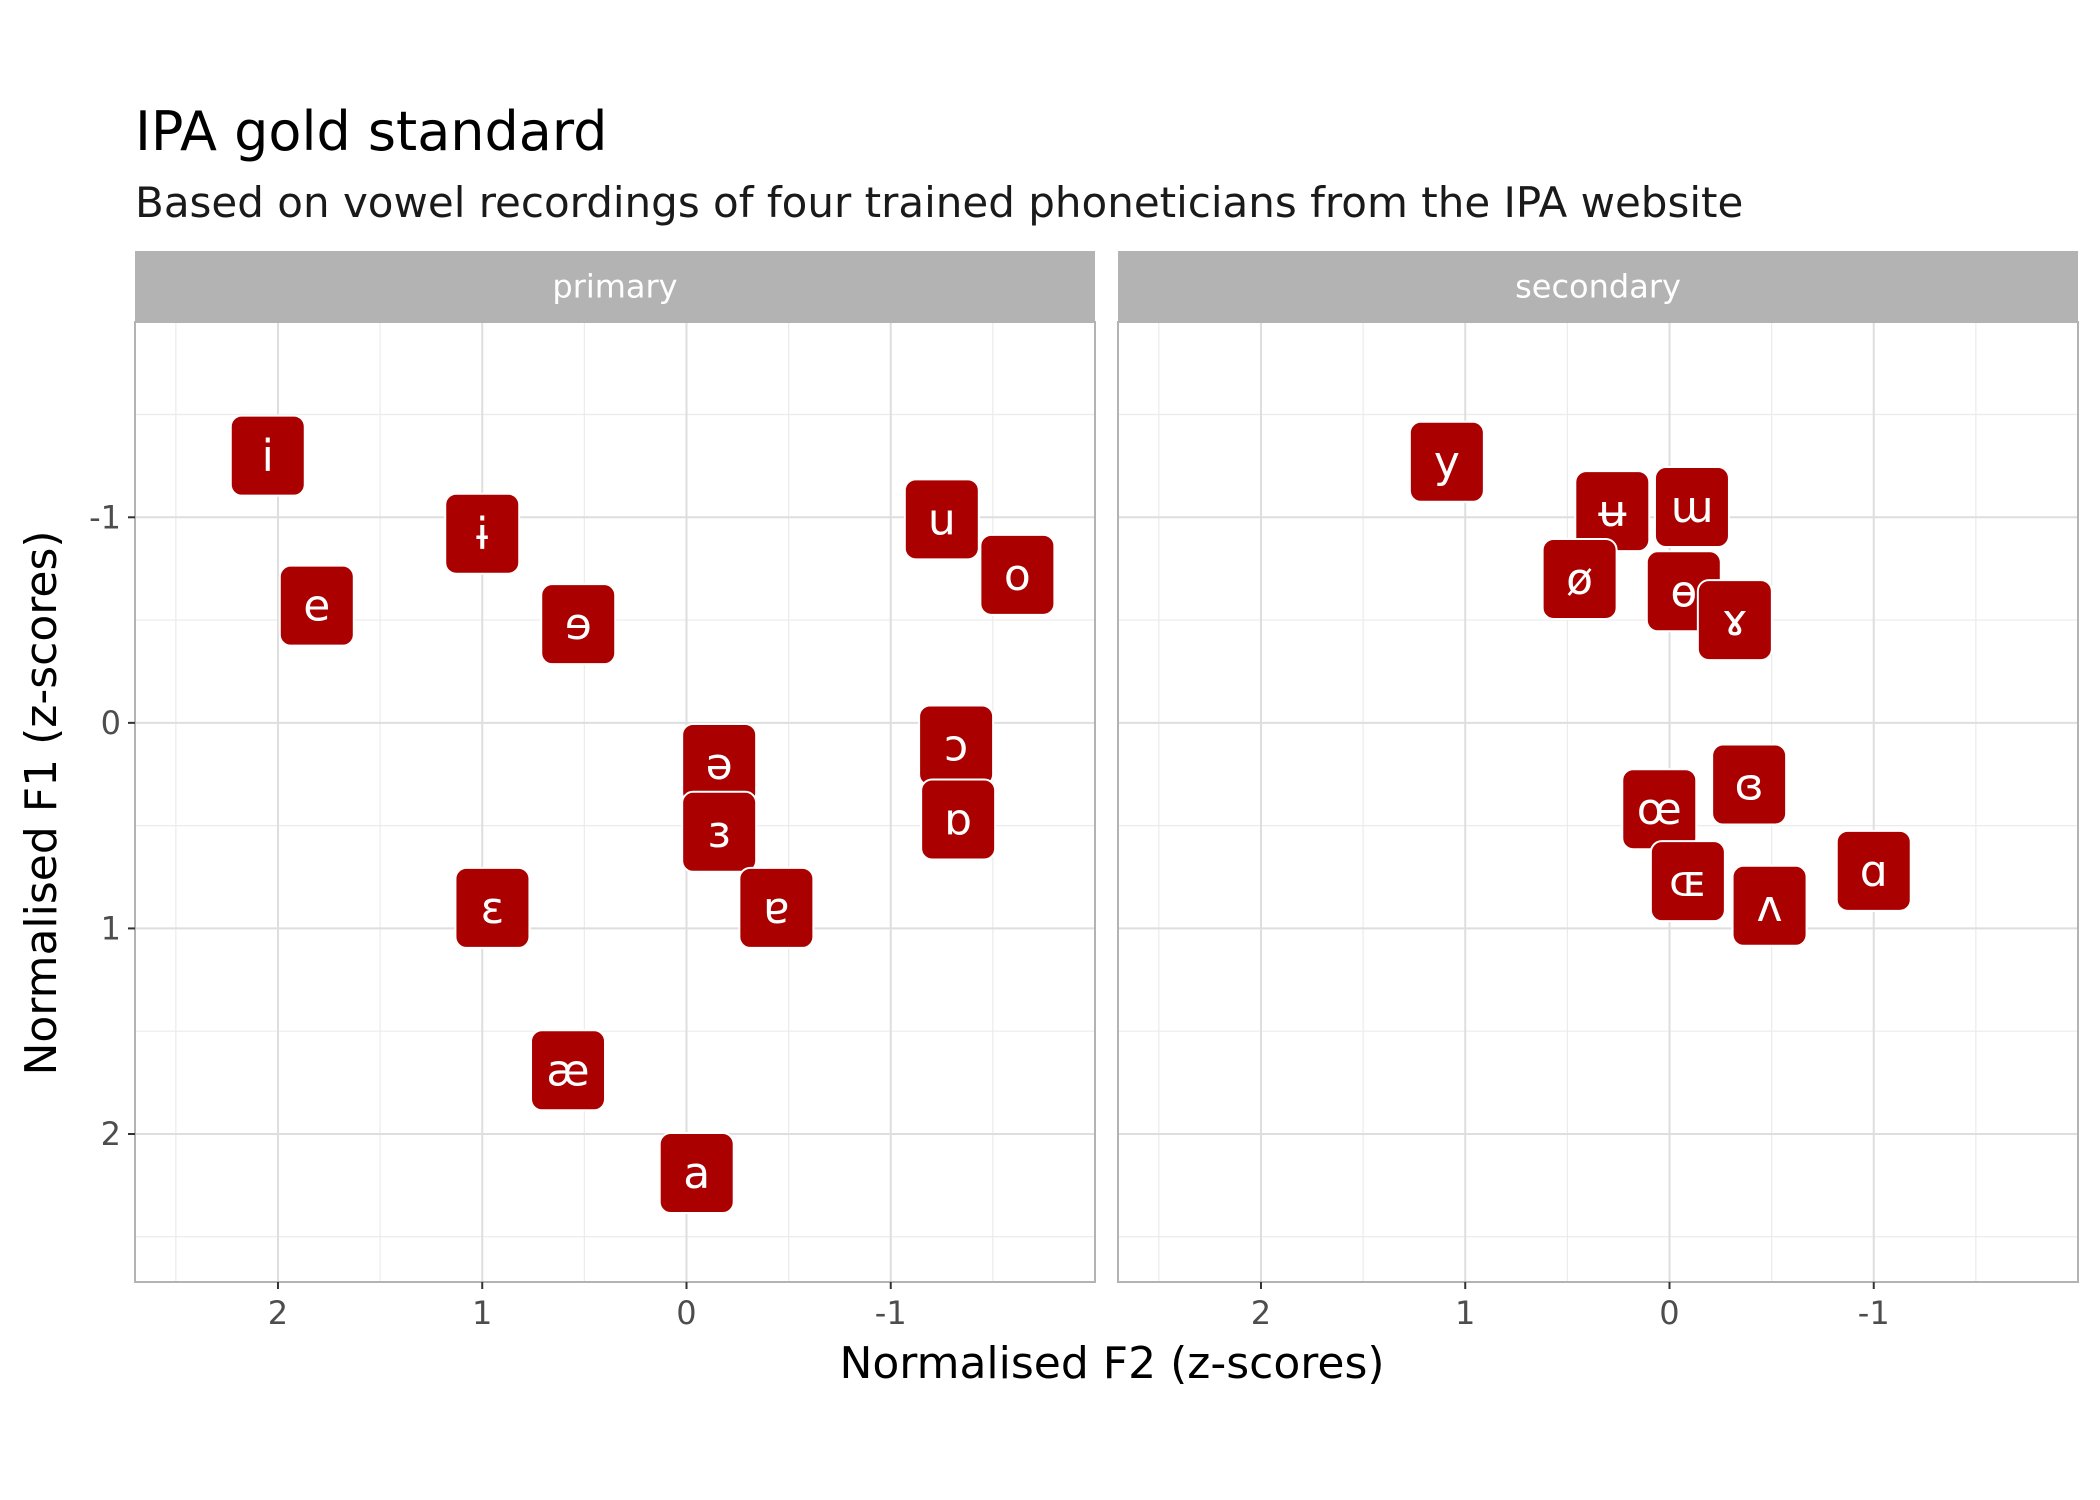 Image resolution: width=2100 pixels, height=1500 pixels. Describe the element at coordinates (719, 764) in the screenshot. I see `point-label: ə` at that location.